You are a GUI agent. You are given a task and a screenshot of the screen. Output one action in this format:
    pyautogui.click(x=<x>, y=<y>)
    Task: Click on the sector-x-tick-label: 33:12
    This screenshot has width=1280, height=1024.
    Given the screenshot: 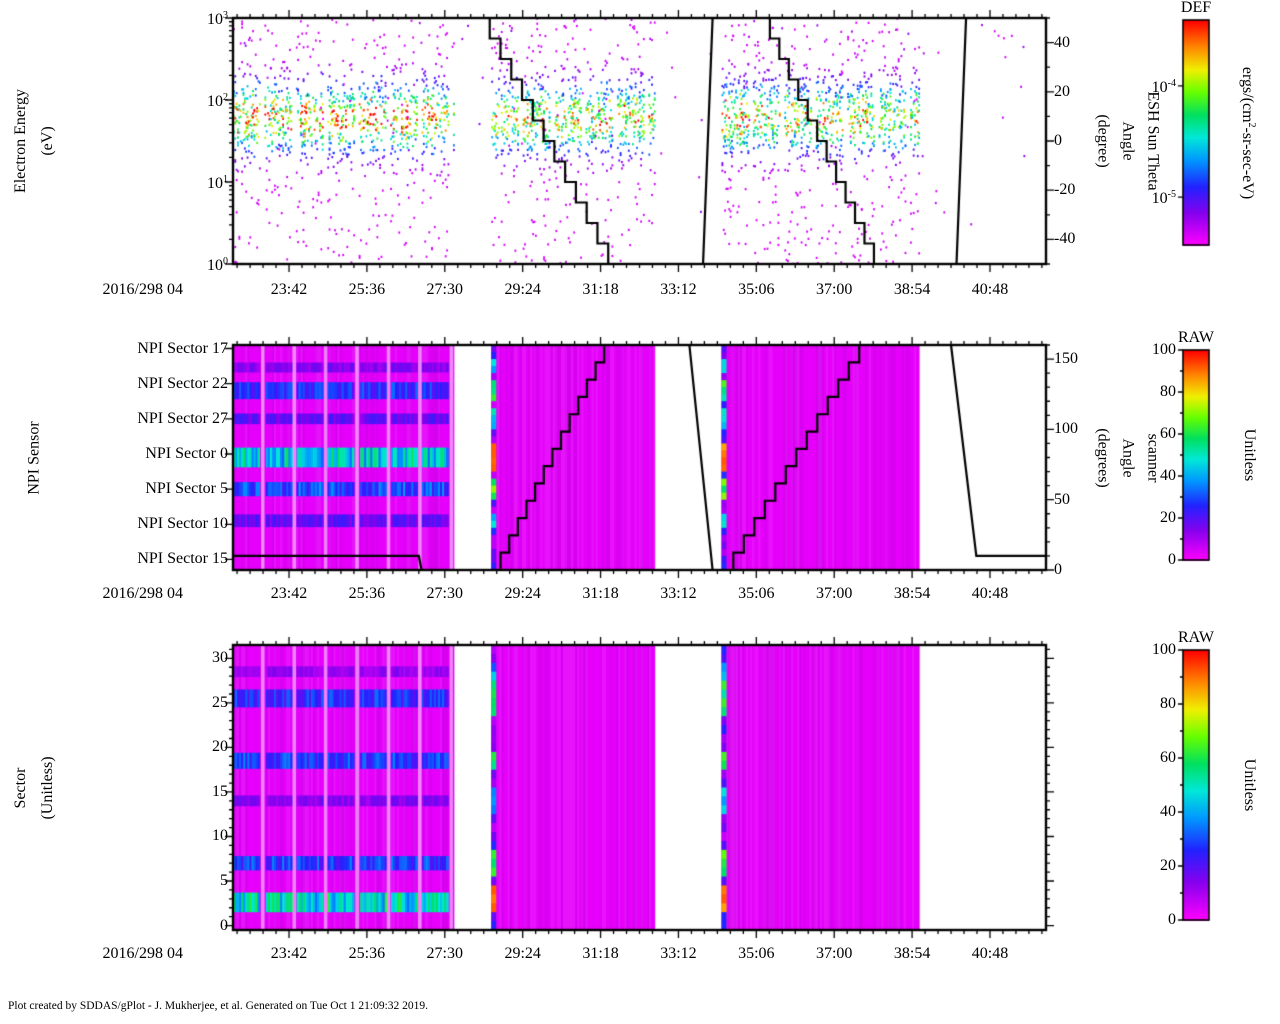 What is the action you would take?
    pyautogui.click(x=678, y=953)
    